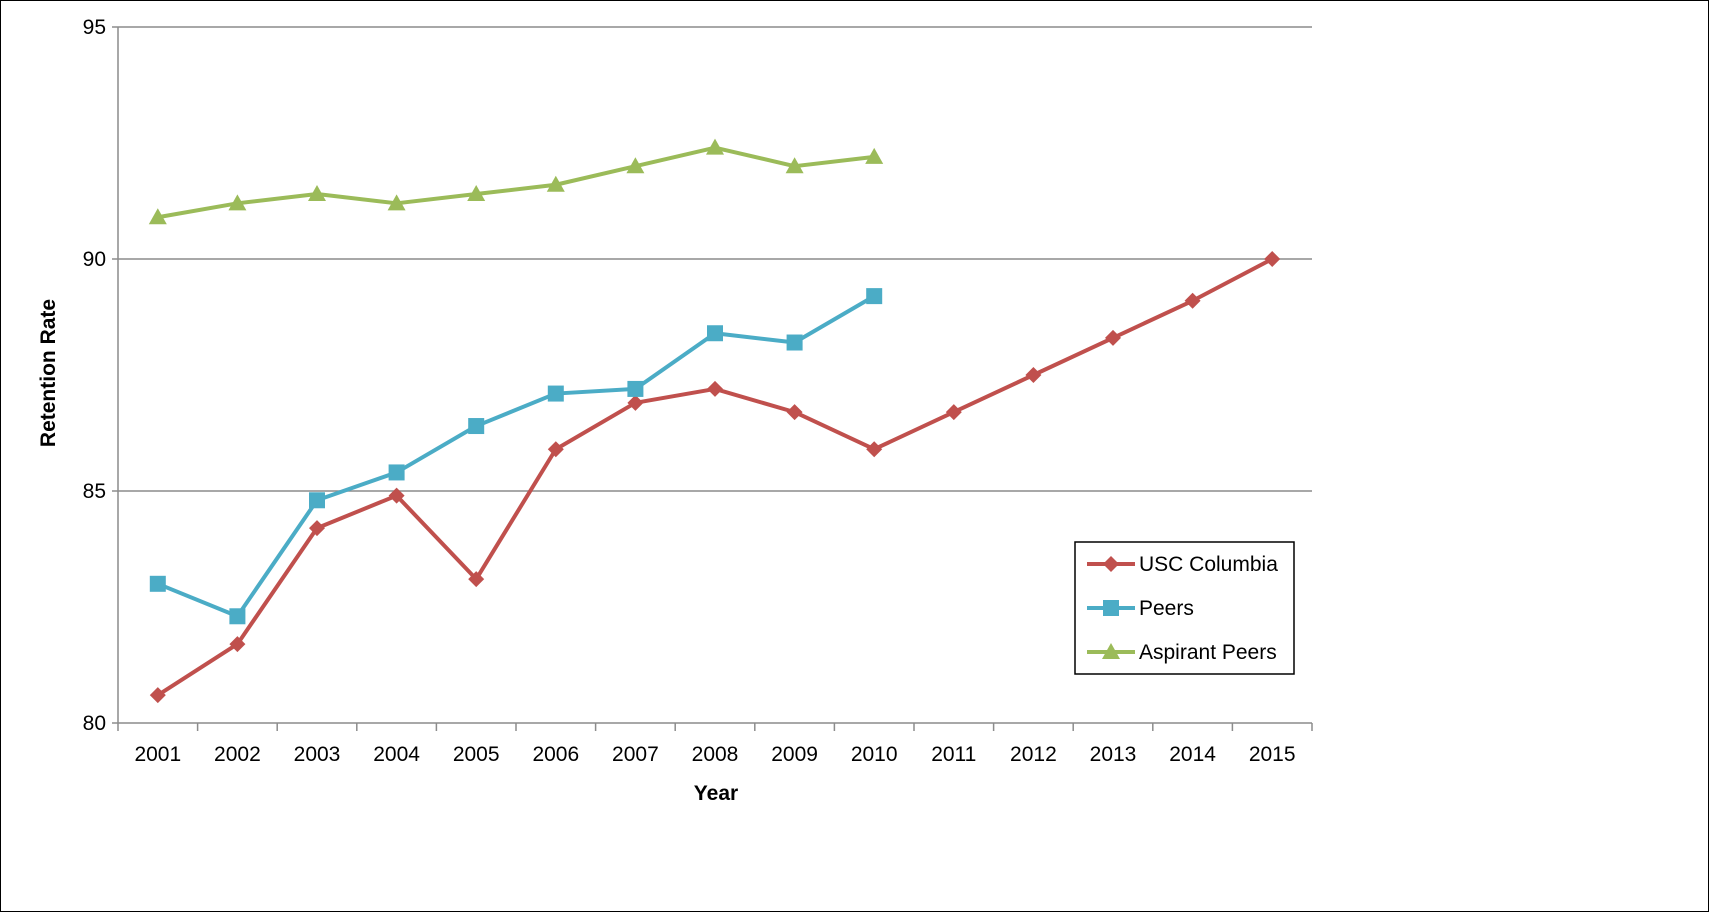  I want to click on x-tick-label: 2001, so click(157, 754).